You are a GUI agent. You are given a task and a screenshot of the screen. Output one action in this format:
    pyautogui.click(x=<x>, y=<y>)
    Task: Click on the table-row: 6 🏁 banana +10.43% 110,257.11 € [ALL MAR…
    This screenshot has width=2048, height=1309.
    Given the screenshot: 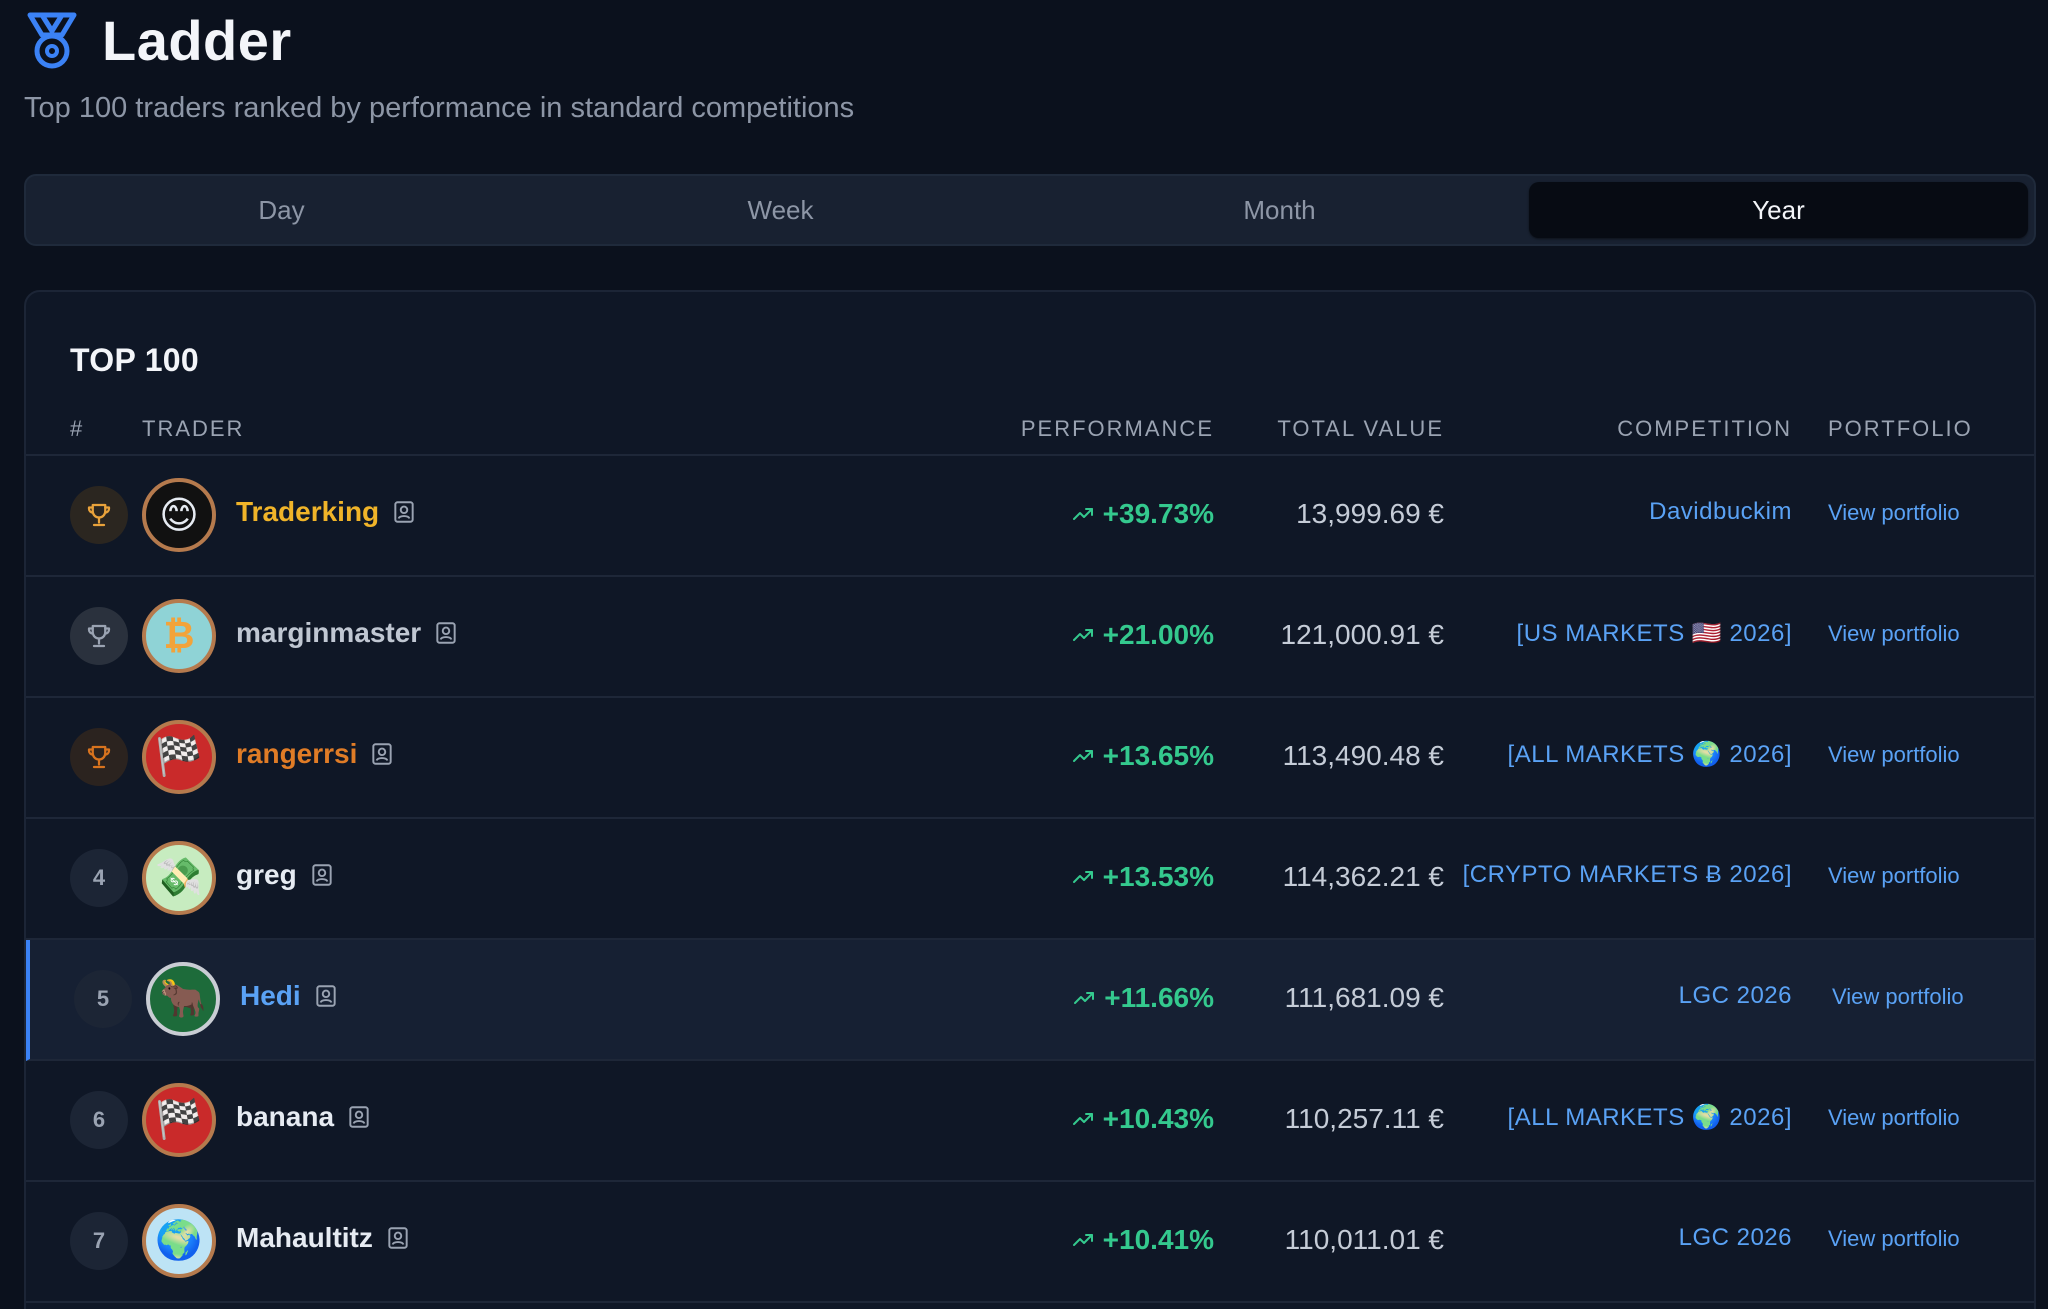 What is the action you would take?
    pyautogui.click(x=1030, y=1121)
    